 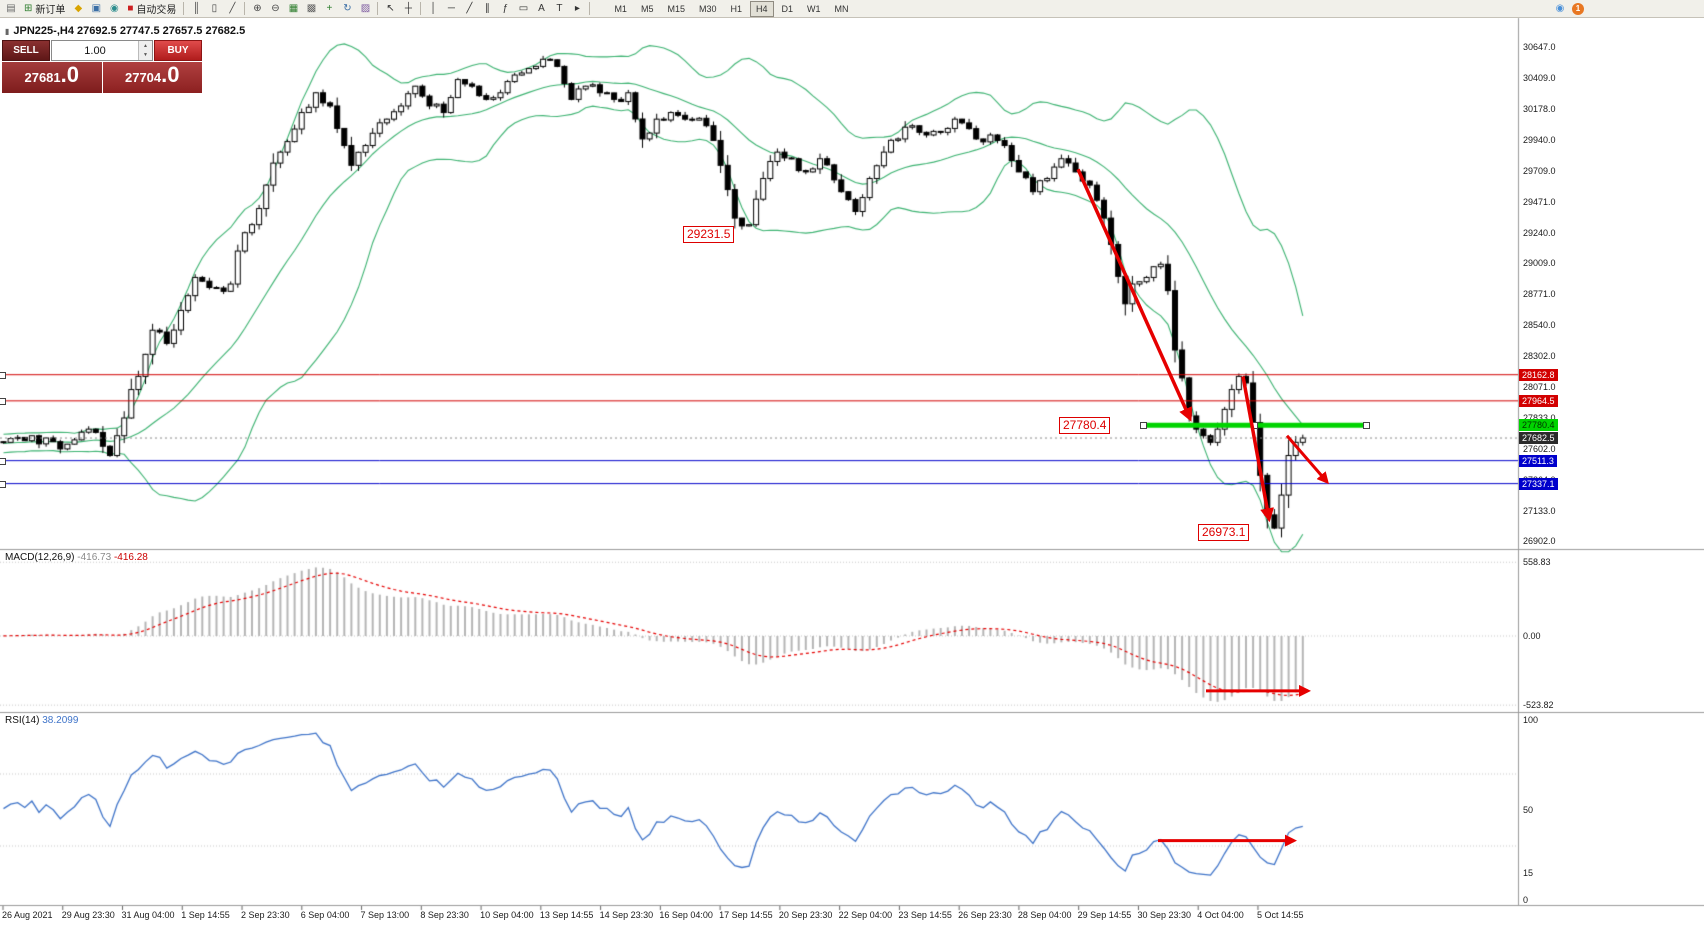 I want to click on price-axis-label: 26902.0, so click(x=1539, y=541).